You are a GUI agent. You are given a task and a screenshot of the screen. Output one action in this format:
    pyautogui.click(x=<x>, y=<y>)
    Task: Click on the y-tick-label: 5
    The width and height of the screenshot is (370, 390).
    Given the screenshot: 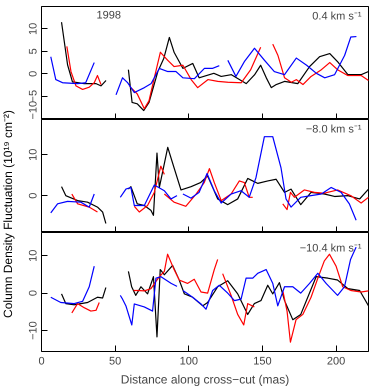 What is the action you would take?
    pyautogui.click(x=34, y=51)
    